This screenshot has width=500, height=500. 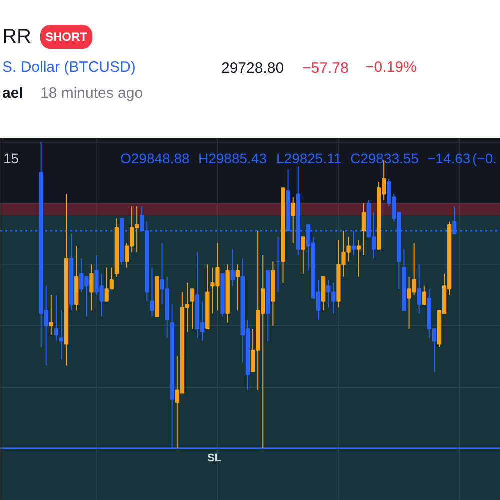 What do you see at coordinates (214, 458) in the screenshot?
I see `ref-line-label: SL` at bounding box center [214, 458].